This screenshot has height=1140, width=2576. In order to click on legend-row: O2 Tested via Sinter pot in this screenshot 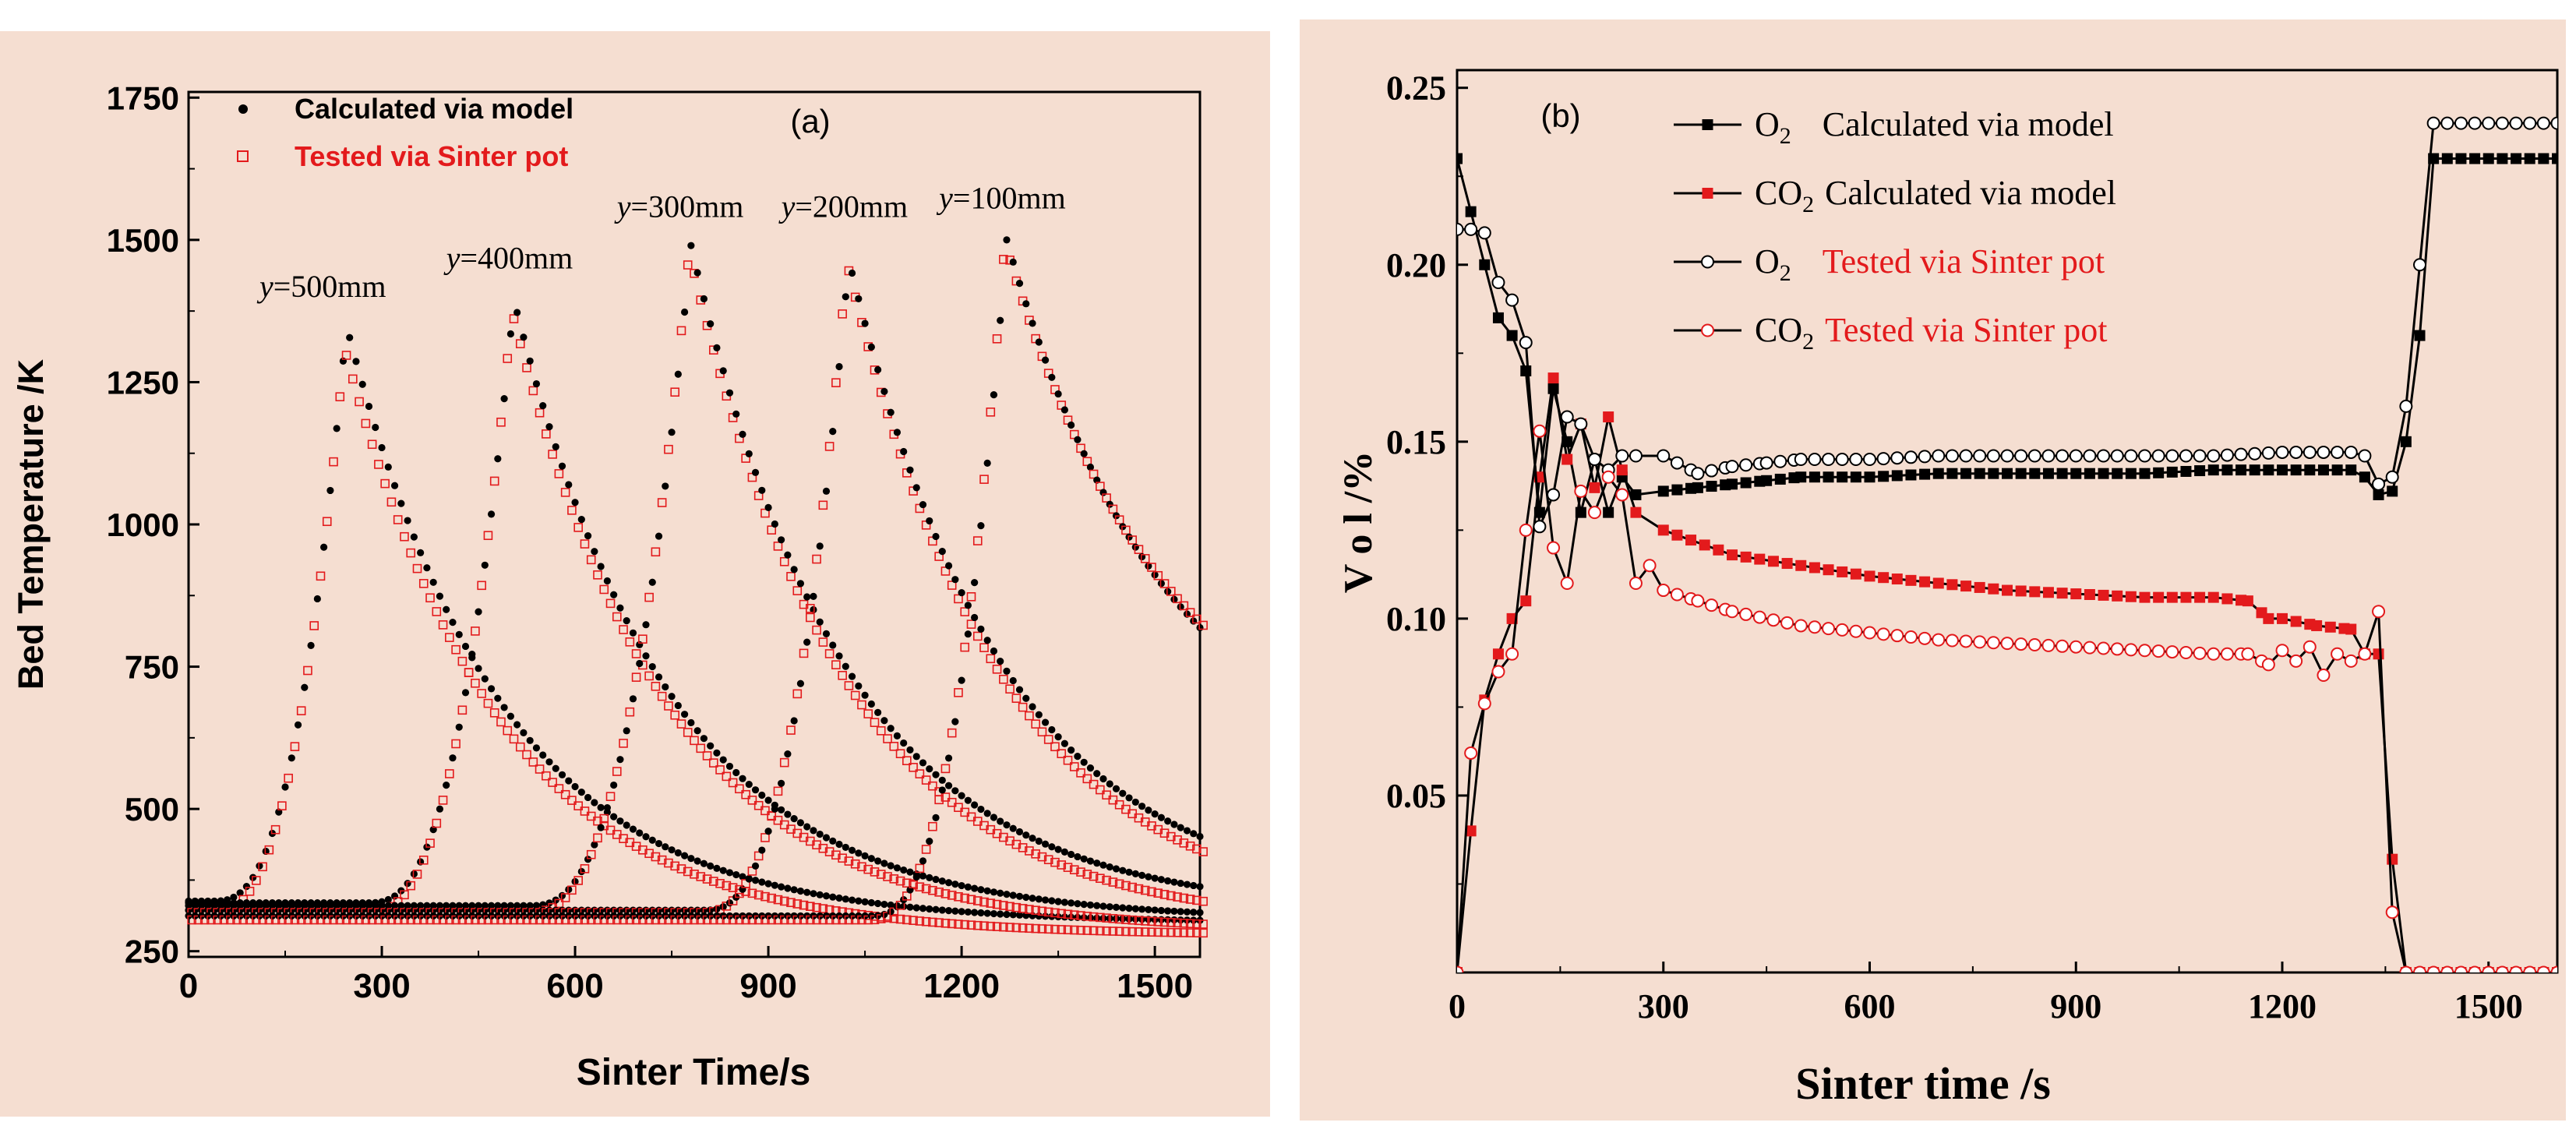, I will do `click(1889, 264)`.